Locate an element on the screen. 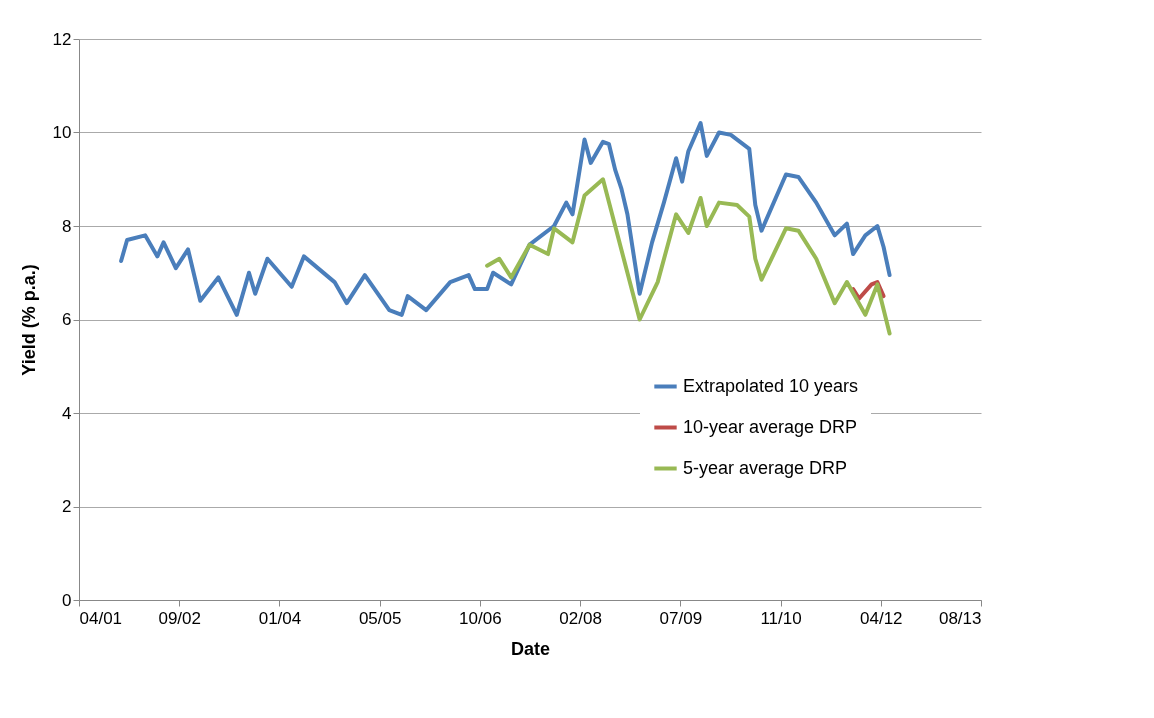 This screenshot has height=718, width=1154. y-tick-label: 4 is located at coordinates (67, 413).